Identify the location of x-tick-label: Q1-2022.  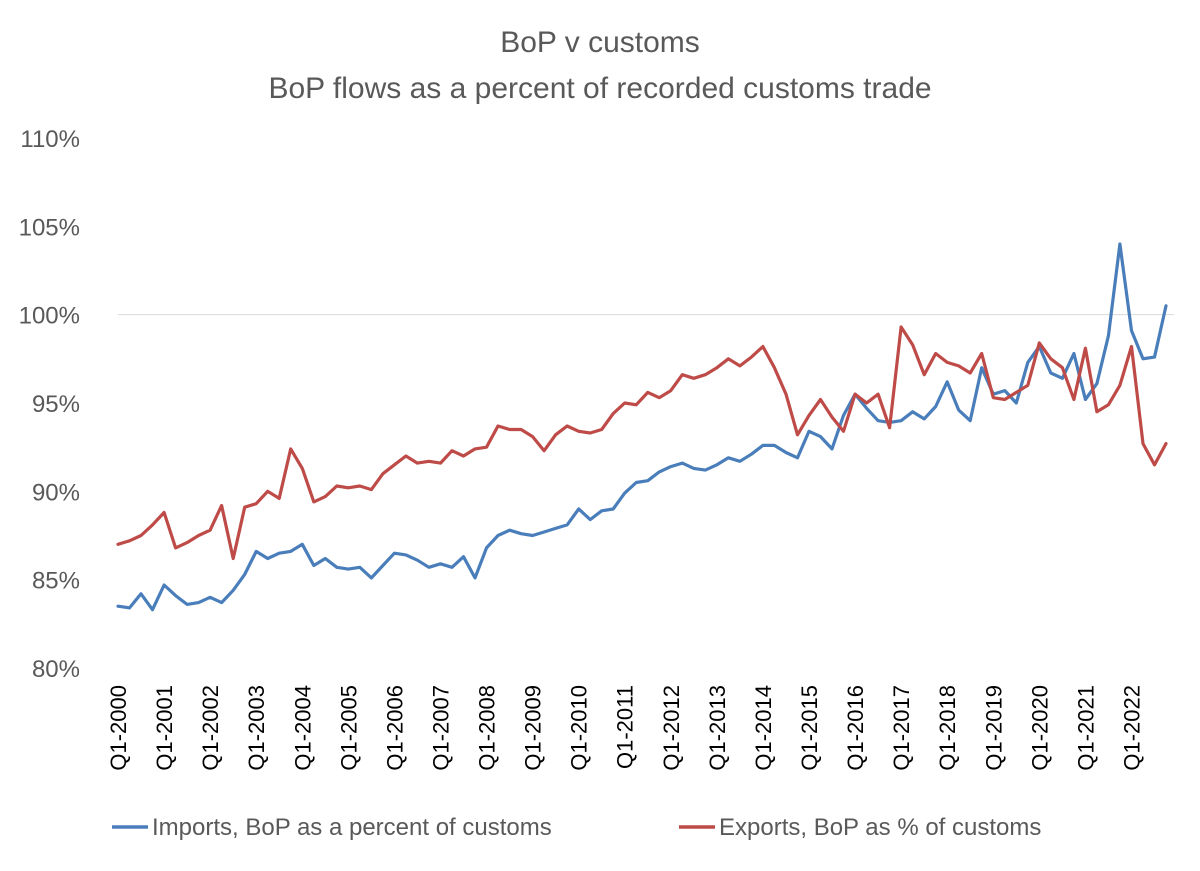
(1131, 728).